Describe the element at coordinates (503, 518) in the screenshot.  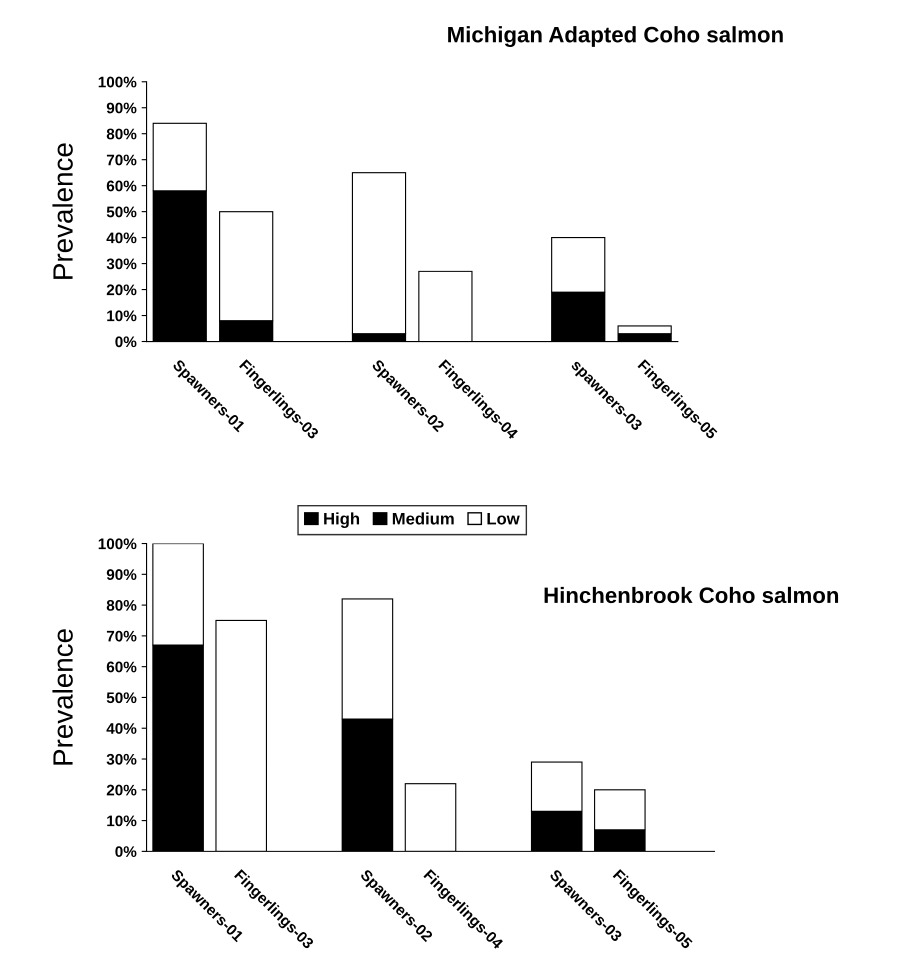
I see `legend-label: Low` at that location.